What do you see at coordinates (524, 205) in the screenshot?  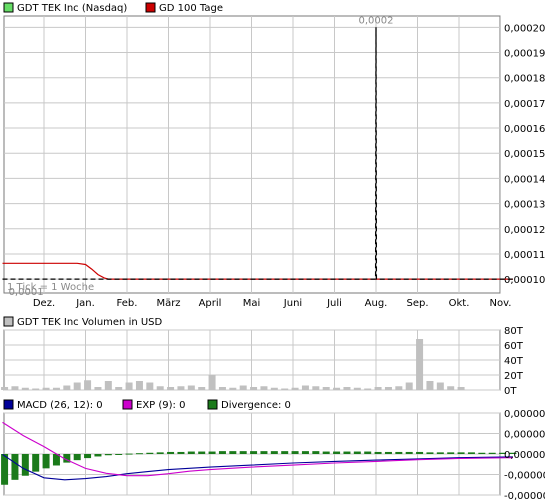 I see `price-y-tick-label: 0,00013` at bounding box center [524, 205].